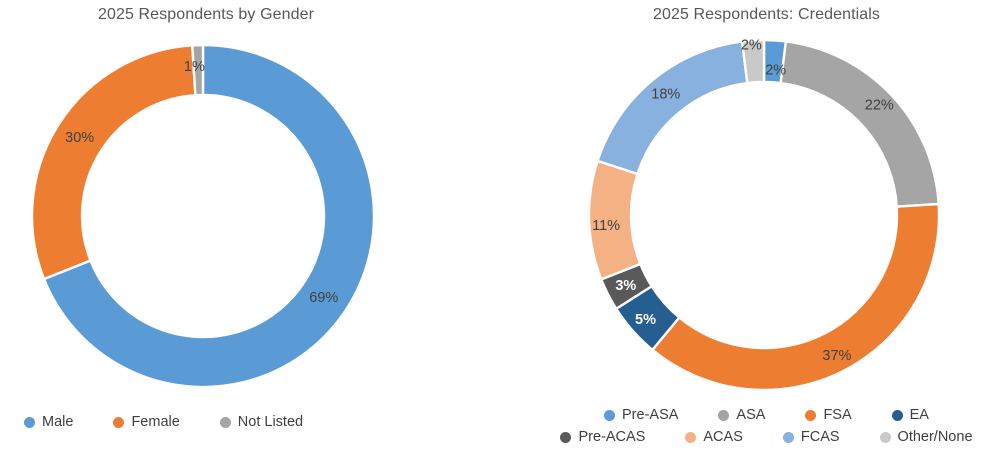 The height and width of the screenshot is (471, 1003). What do you see at coordinates (206, 14) in the screenshot?
I see `gender-chart-title: 2025 Respondents by Gender` at bounding box center [206, 14].